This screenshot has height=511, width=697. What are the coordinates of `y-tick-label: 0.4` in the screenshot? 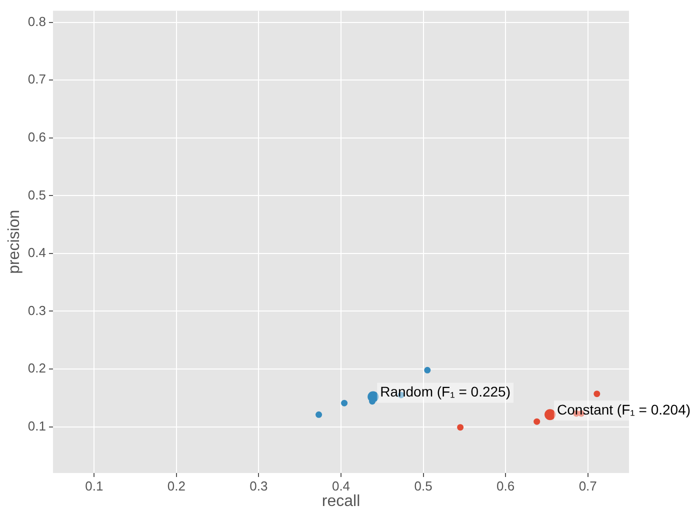 It's located at (37, 252).